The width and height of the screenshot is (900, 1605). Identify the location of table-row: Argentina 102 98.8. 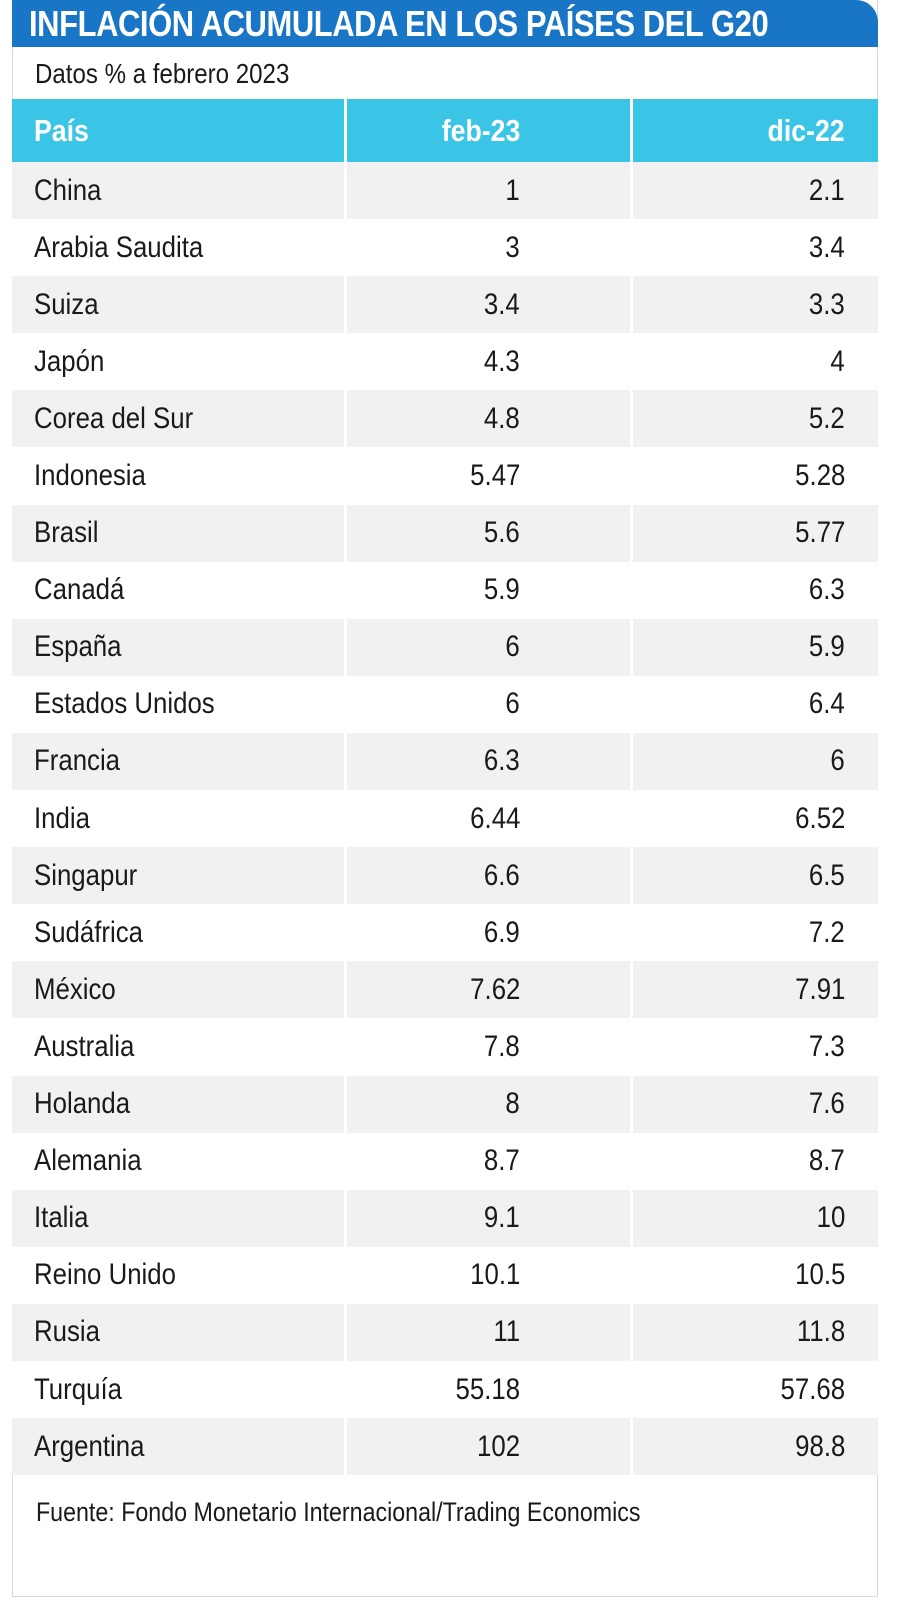
(445, 1447).